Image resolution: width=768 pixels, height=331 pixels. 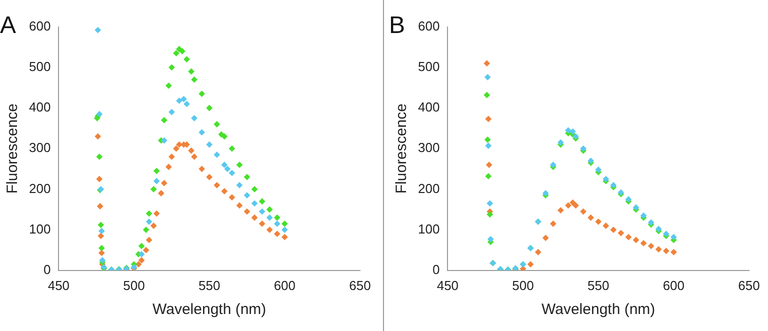 I want to click on chart-title: A, so click(x=8, y=26).